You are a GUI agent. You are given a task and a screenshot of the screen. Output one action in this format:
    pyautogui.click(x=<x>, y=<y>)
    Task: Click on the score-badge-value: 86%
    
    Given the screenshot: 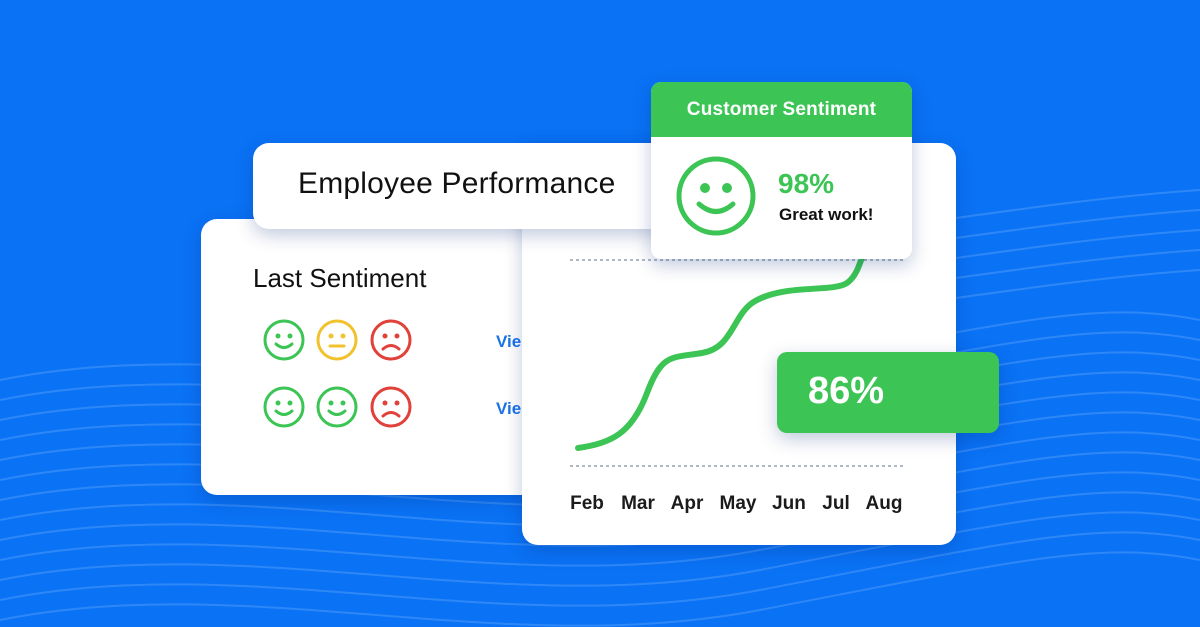 What is the action you would take?
    pyautogui.click(x=846, y=391)
    